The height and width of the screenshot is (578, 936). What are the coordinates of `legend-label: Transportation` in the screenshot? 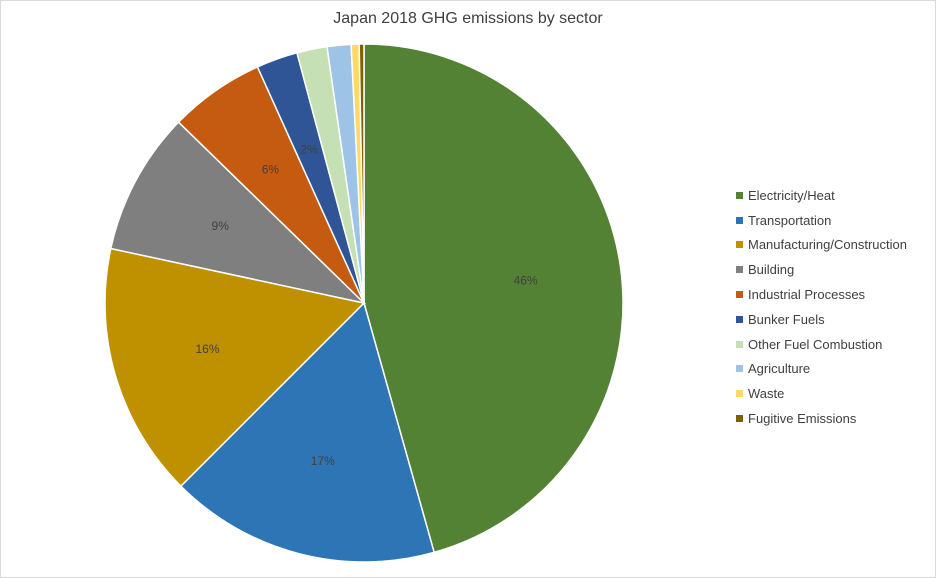 It's located at (790, 220).